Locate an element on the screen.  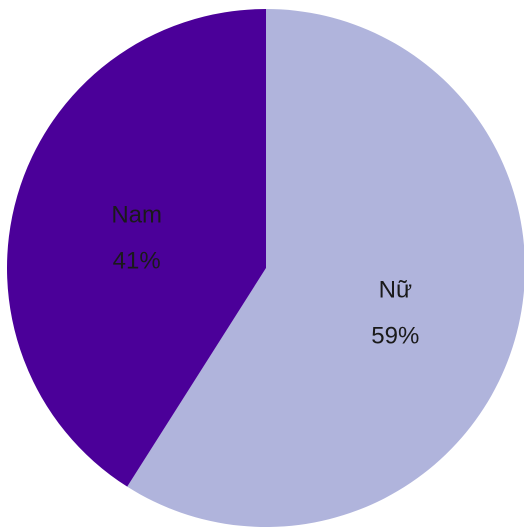
pie-slice-value-0: 59% is located at coordinates (395, 336).